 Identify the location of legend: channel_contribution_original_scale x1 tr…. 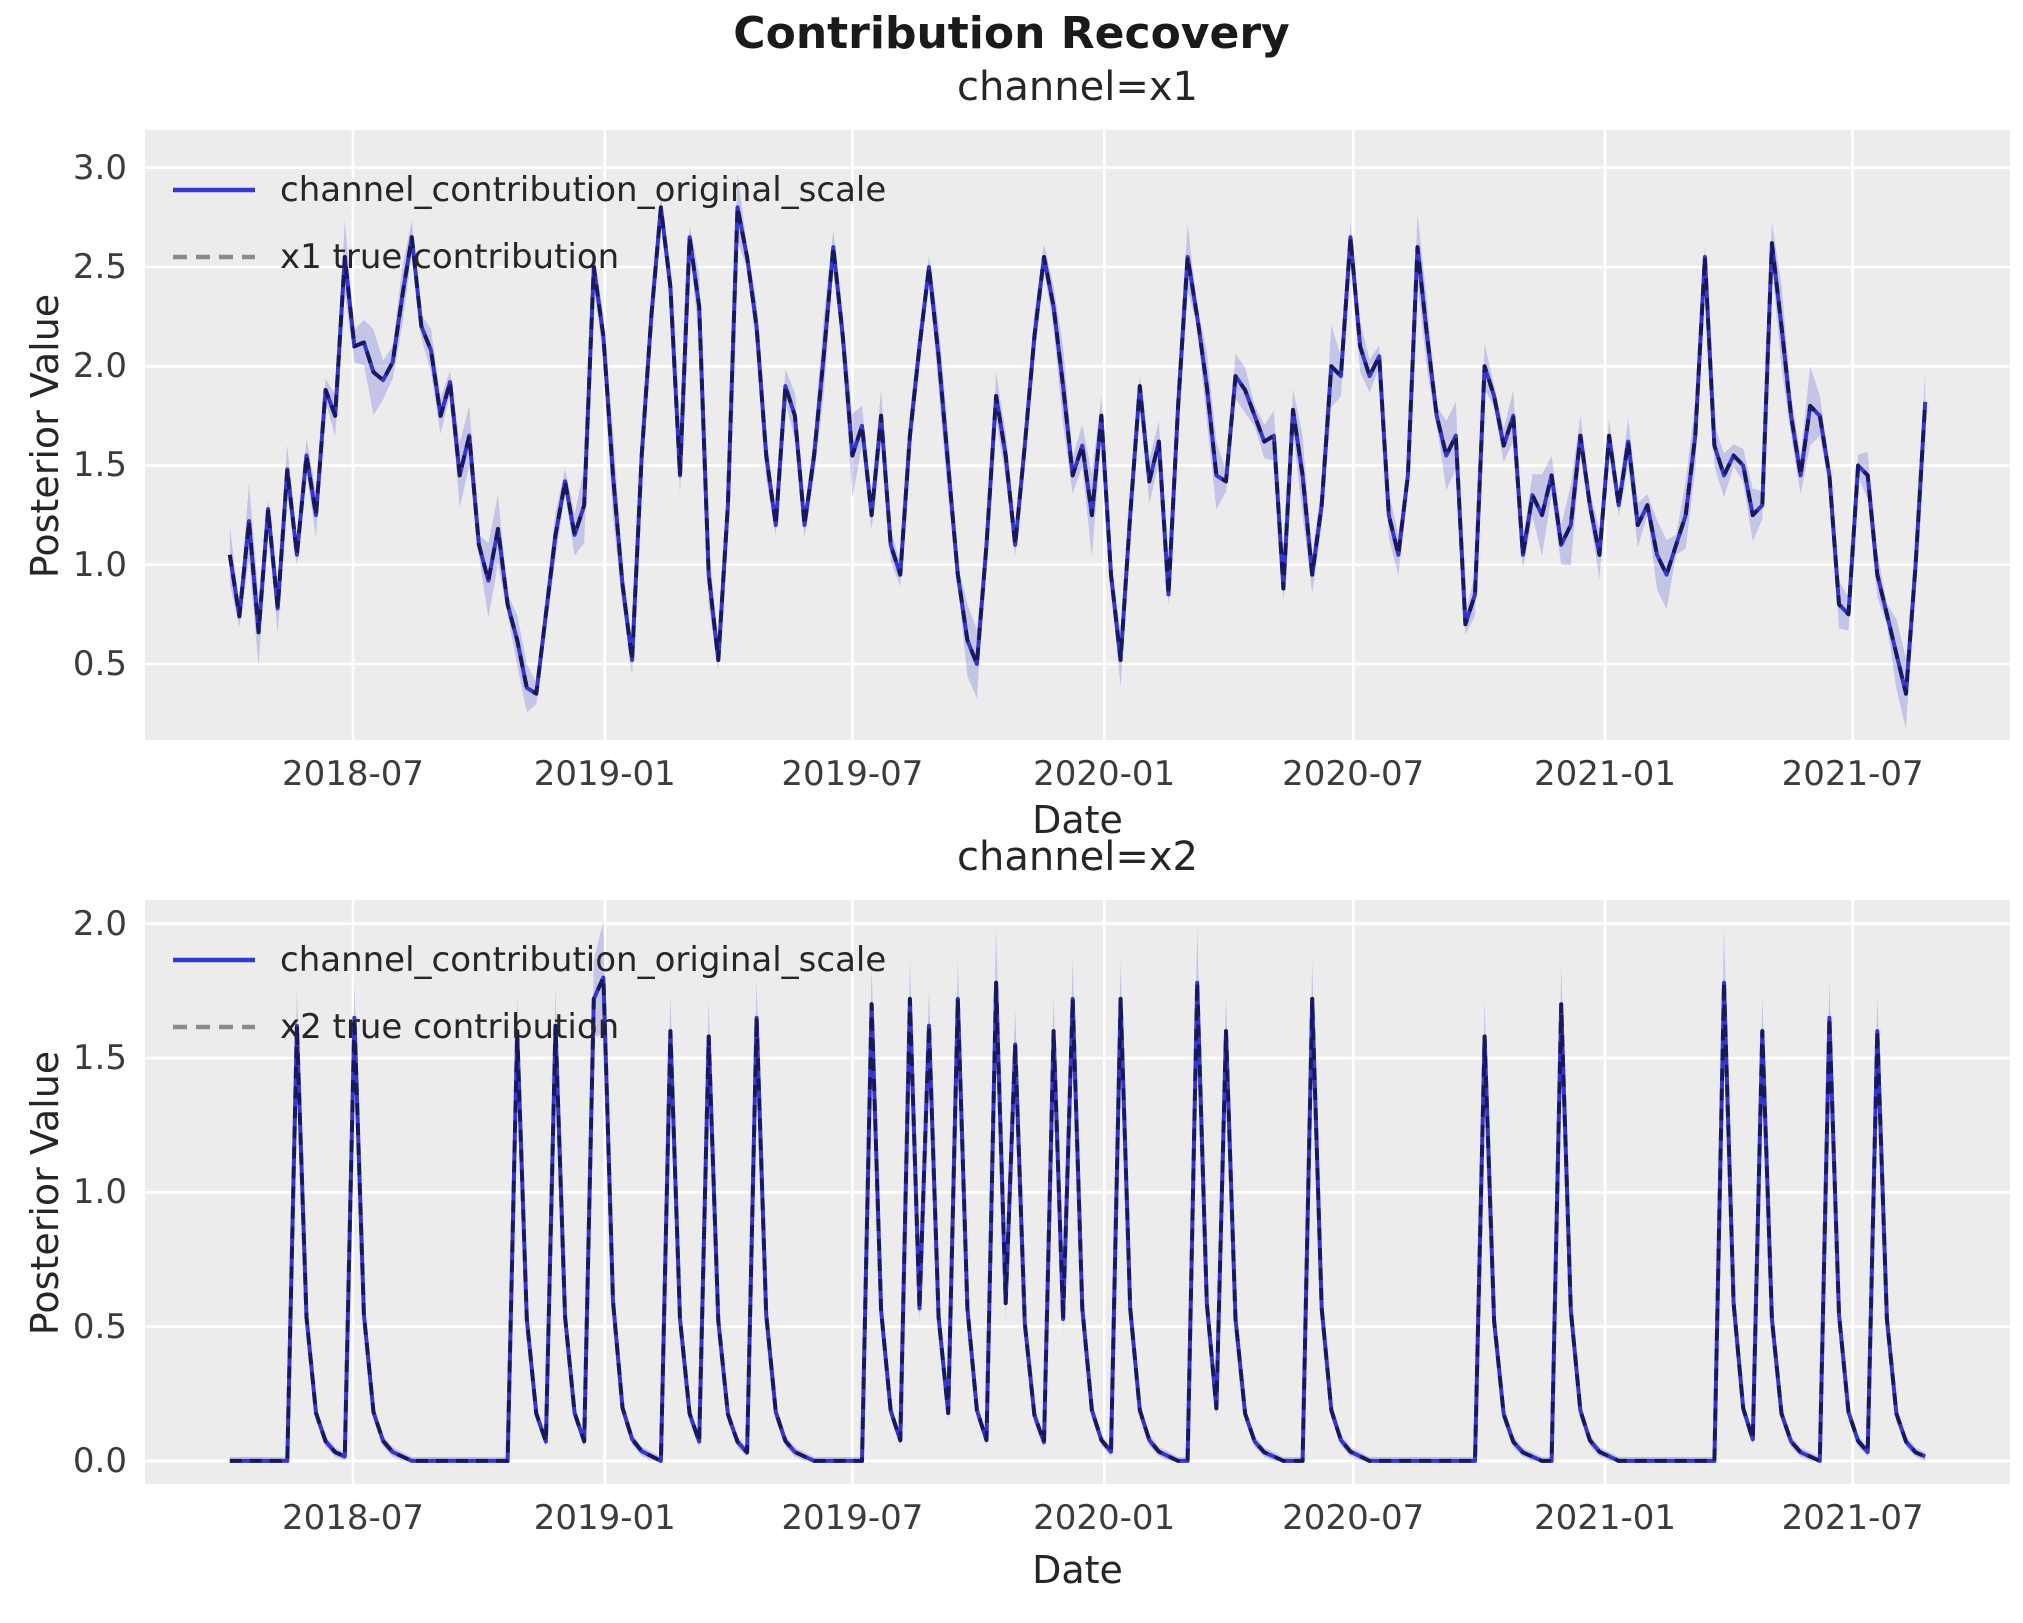
(529, 223).